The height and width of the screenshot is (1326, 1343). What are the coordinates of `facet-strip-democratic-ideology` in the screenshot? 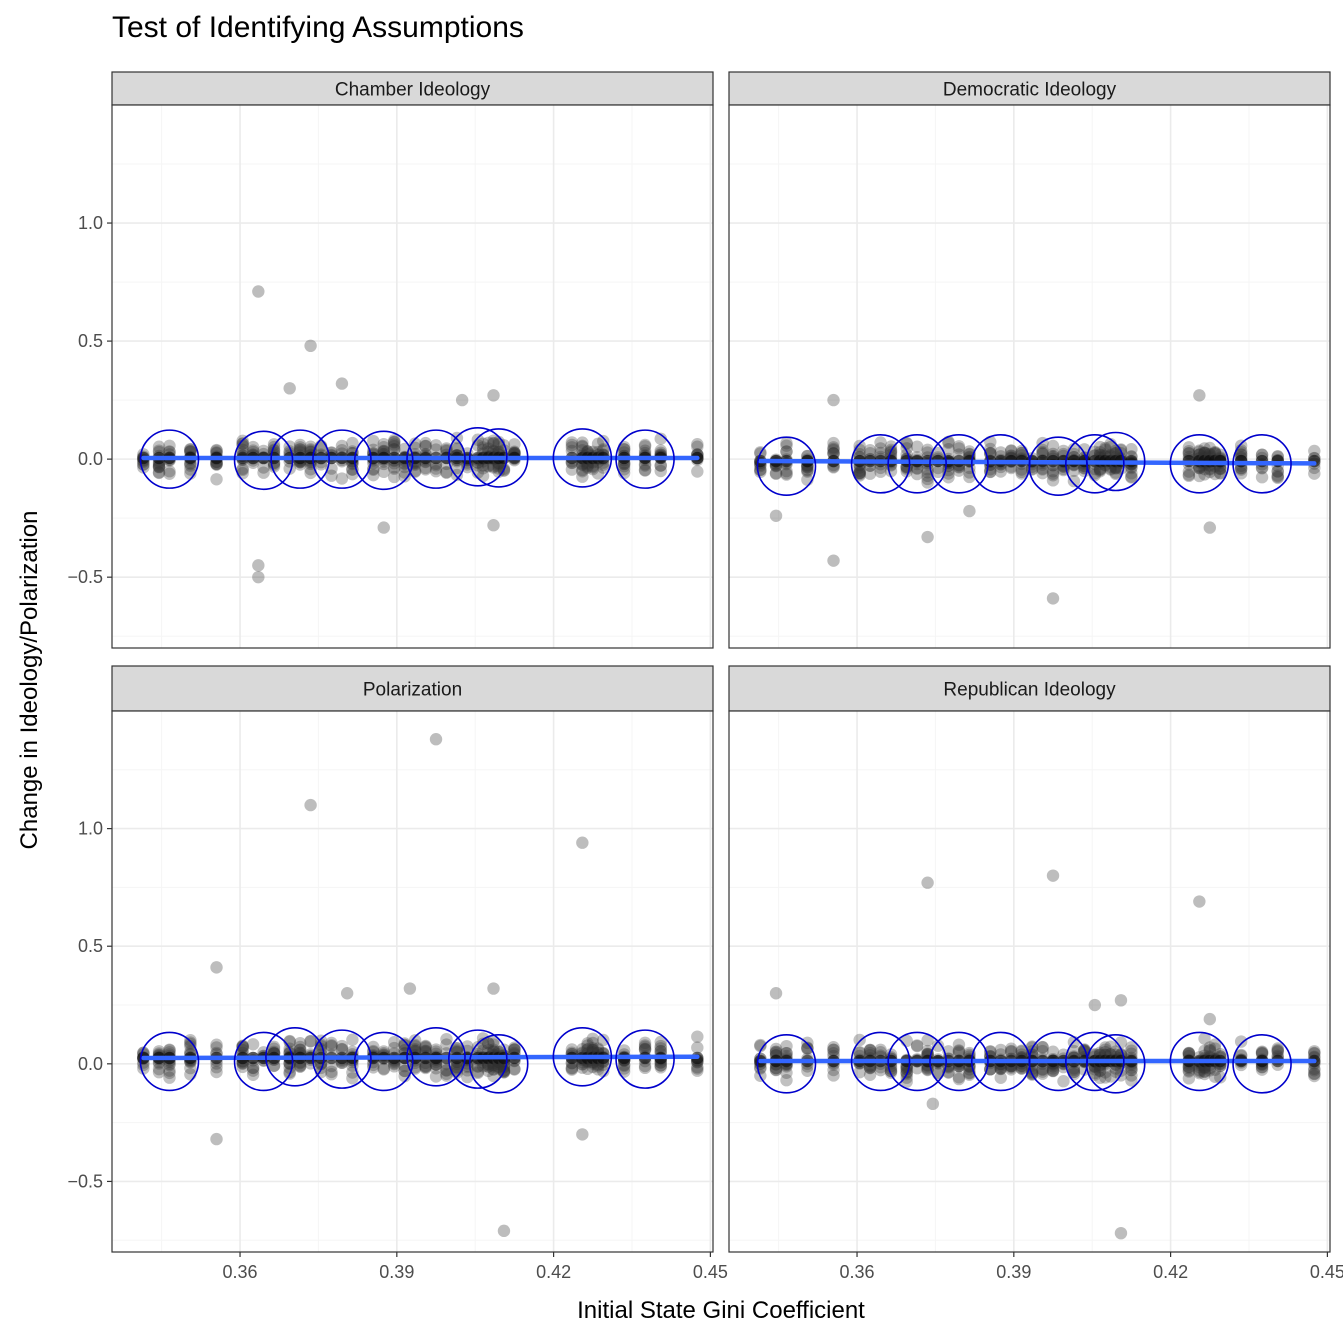 It's located at (1029, 88).